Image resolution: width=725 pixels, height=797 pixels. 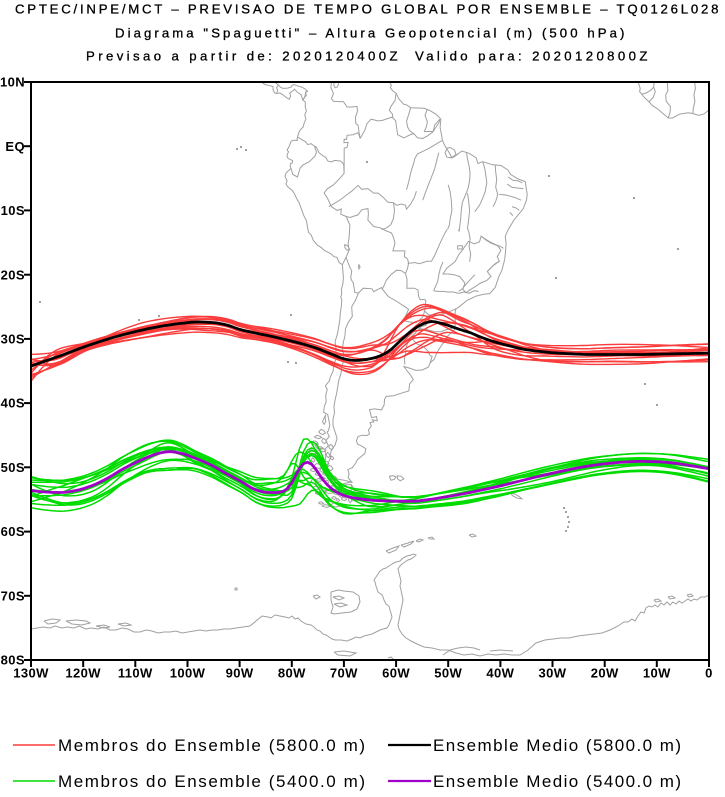 I want to click on svg-text: 60W, so click(x=396, y=673).